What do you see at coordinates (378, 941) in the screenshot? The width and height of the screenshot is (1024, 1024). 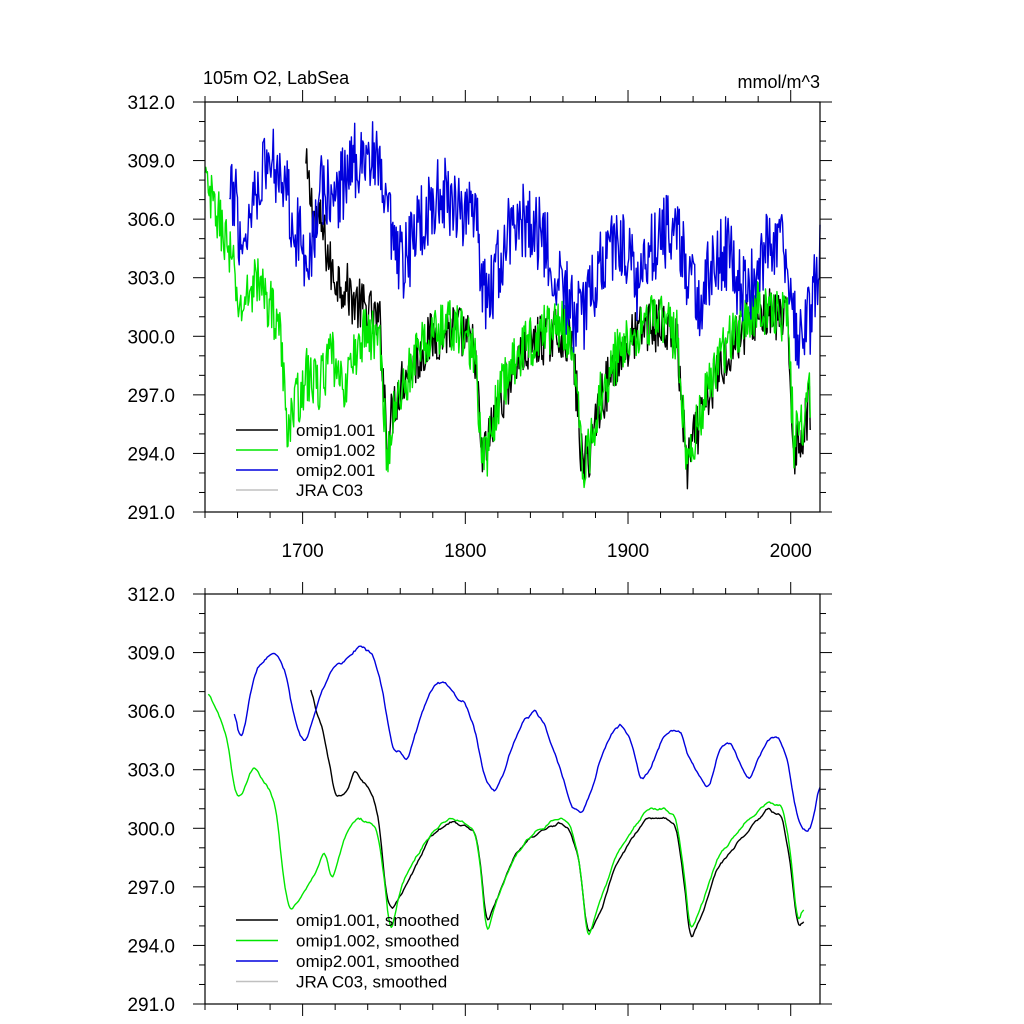 I see `legend-label: omip1.002, smoothed` at bounding box center [378, 941].